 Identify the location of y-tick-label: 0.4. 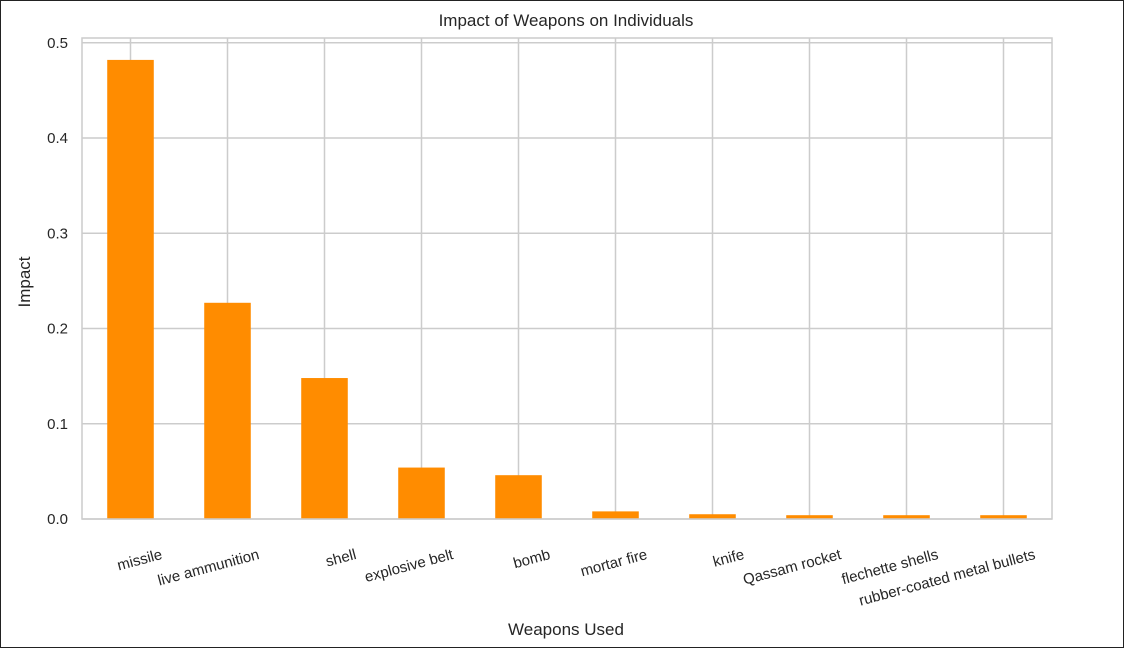
(57, 138).